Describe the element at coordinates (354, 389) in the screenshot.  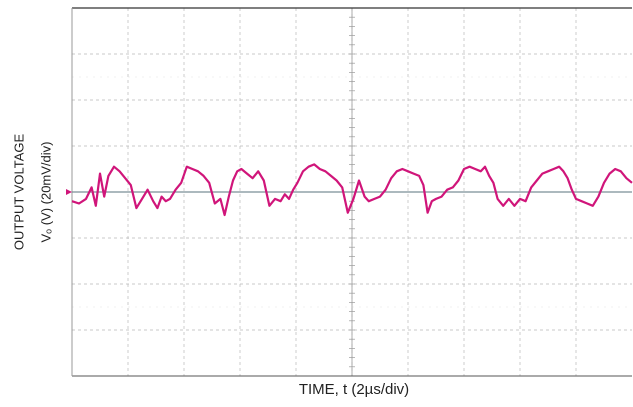
I see `x-axis-label: TIME, t (2µs/div)` at that location.